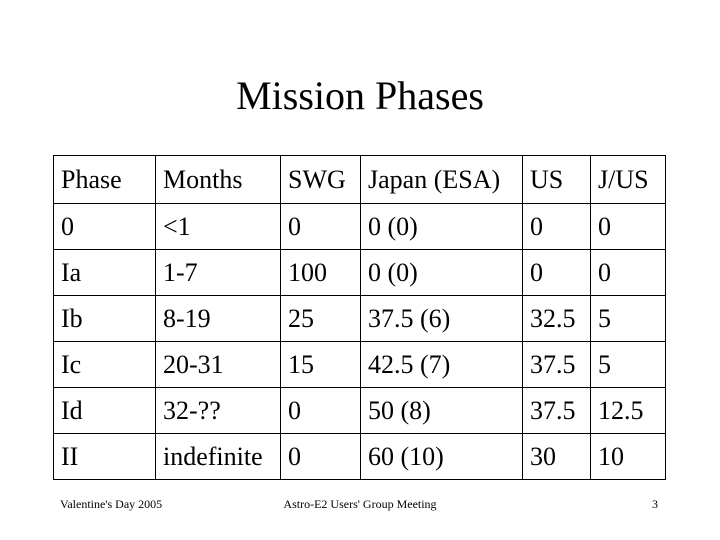 Image resolution: width=720 pixels, height=540 pixels. I want to click on table-cell: 10, so click(628, 456).